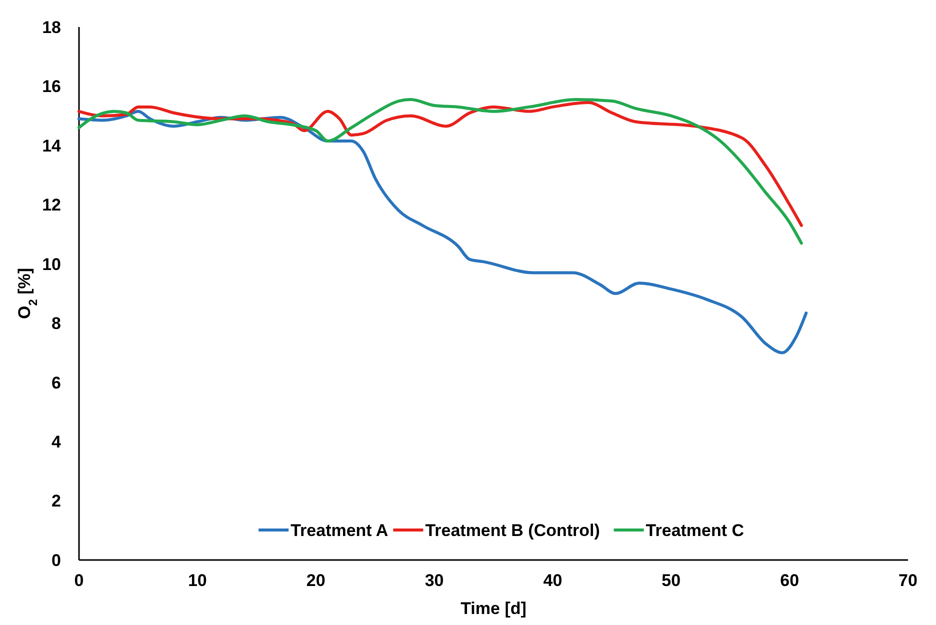 The image size is (936, 625). I want to click on legend-label: Treatment A, so click(339, 530).